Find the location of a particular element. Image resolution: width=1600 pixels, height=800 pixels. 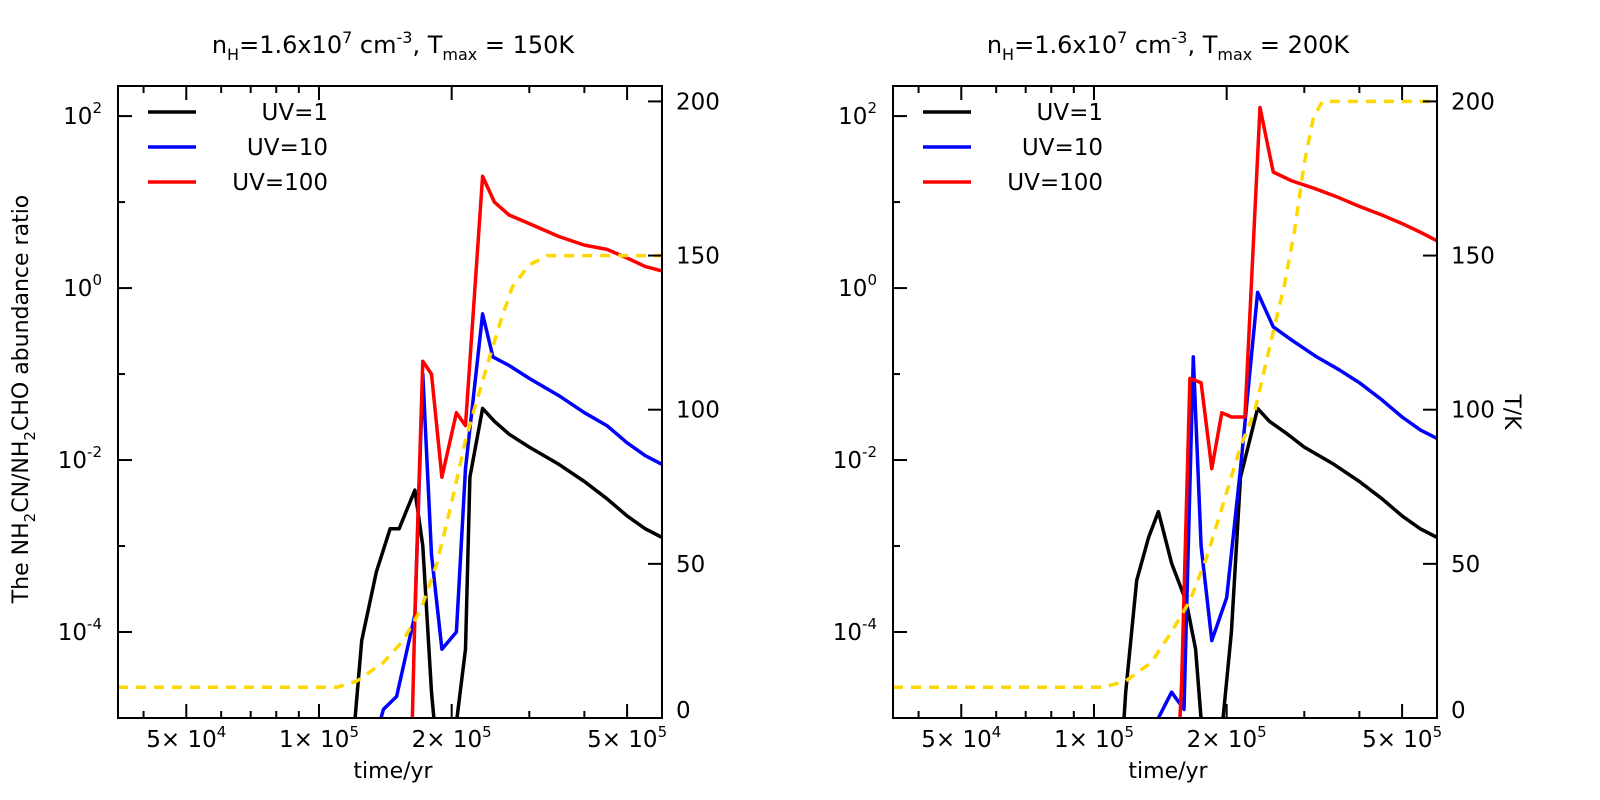

y-axis-label: The NH2CN/NH2CHO abundance ratio is located at coordinates (24, 400).